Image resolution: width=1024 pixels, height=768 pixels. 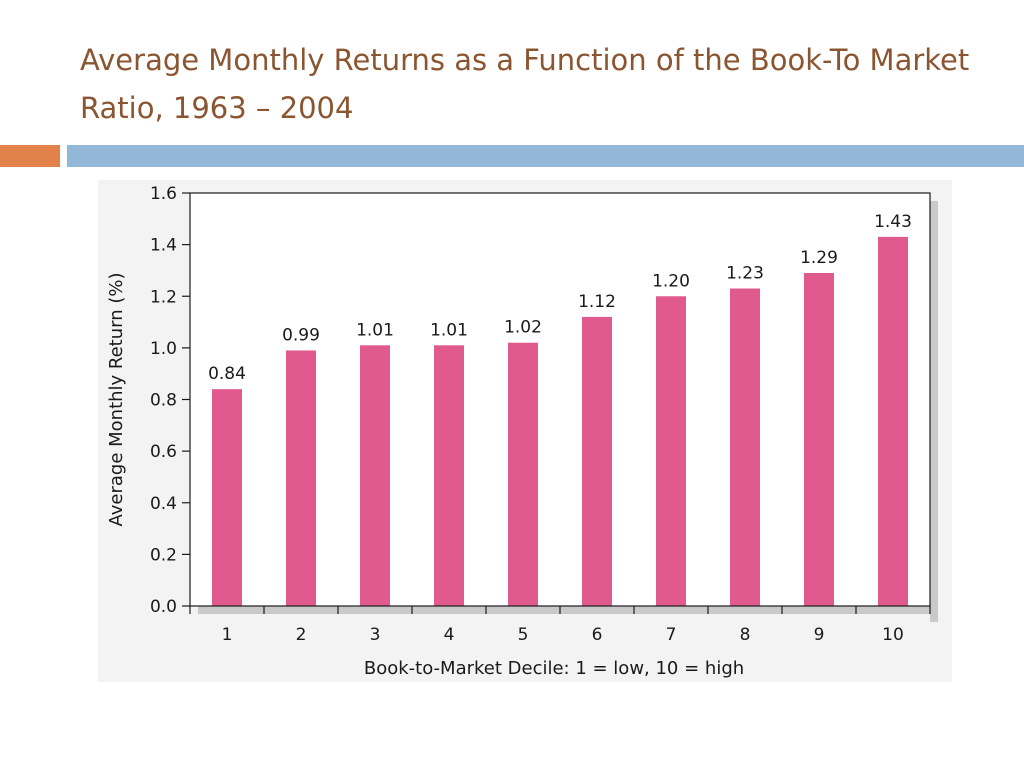 I want to click on x-tick-label: 9, so click(x=819, y=635).